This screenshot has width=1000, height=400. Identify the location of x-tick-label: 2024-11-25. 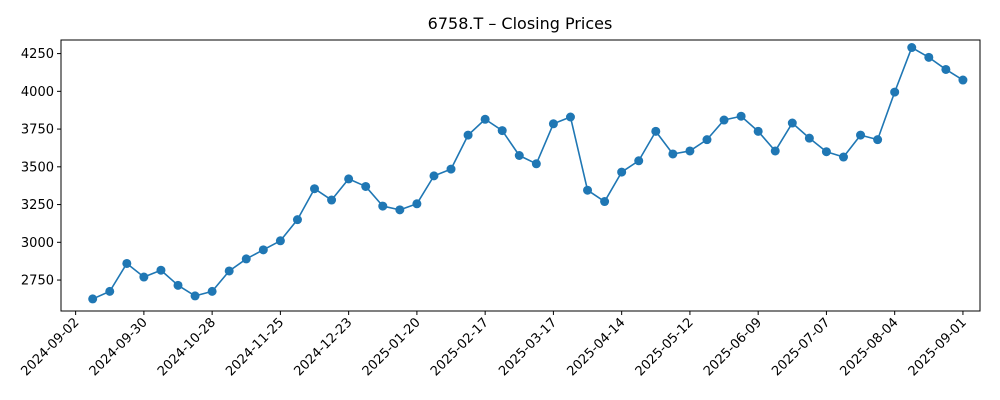
(255, 347).